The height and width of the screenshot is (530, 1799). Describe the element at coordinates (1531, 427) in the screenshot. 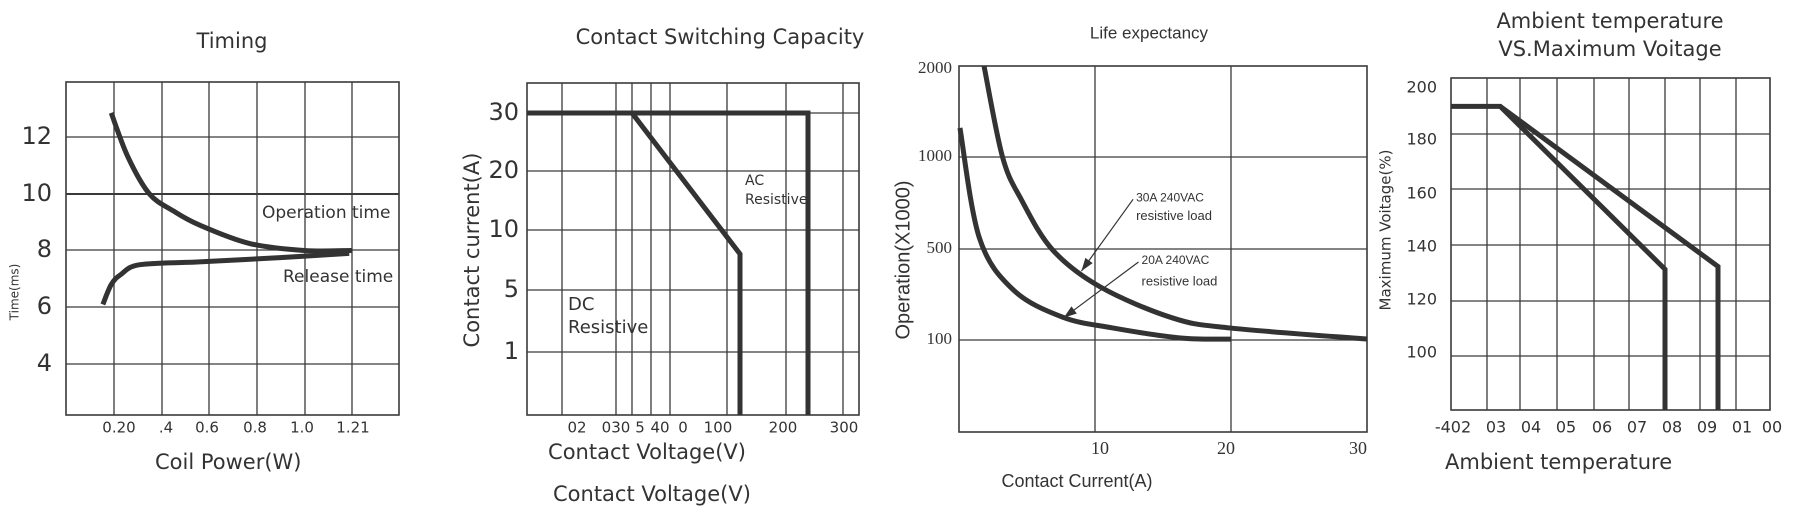

I see `x-tick-label: 04` at that location.